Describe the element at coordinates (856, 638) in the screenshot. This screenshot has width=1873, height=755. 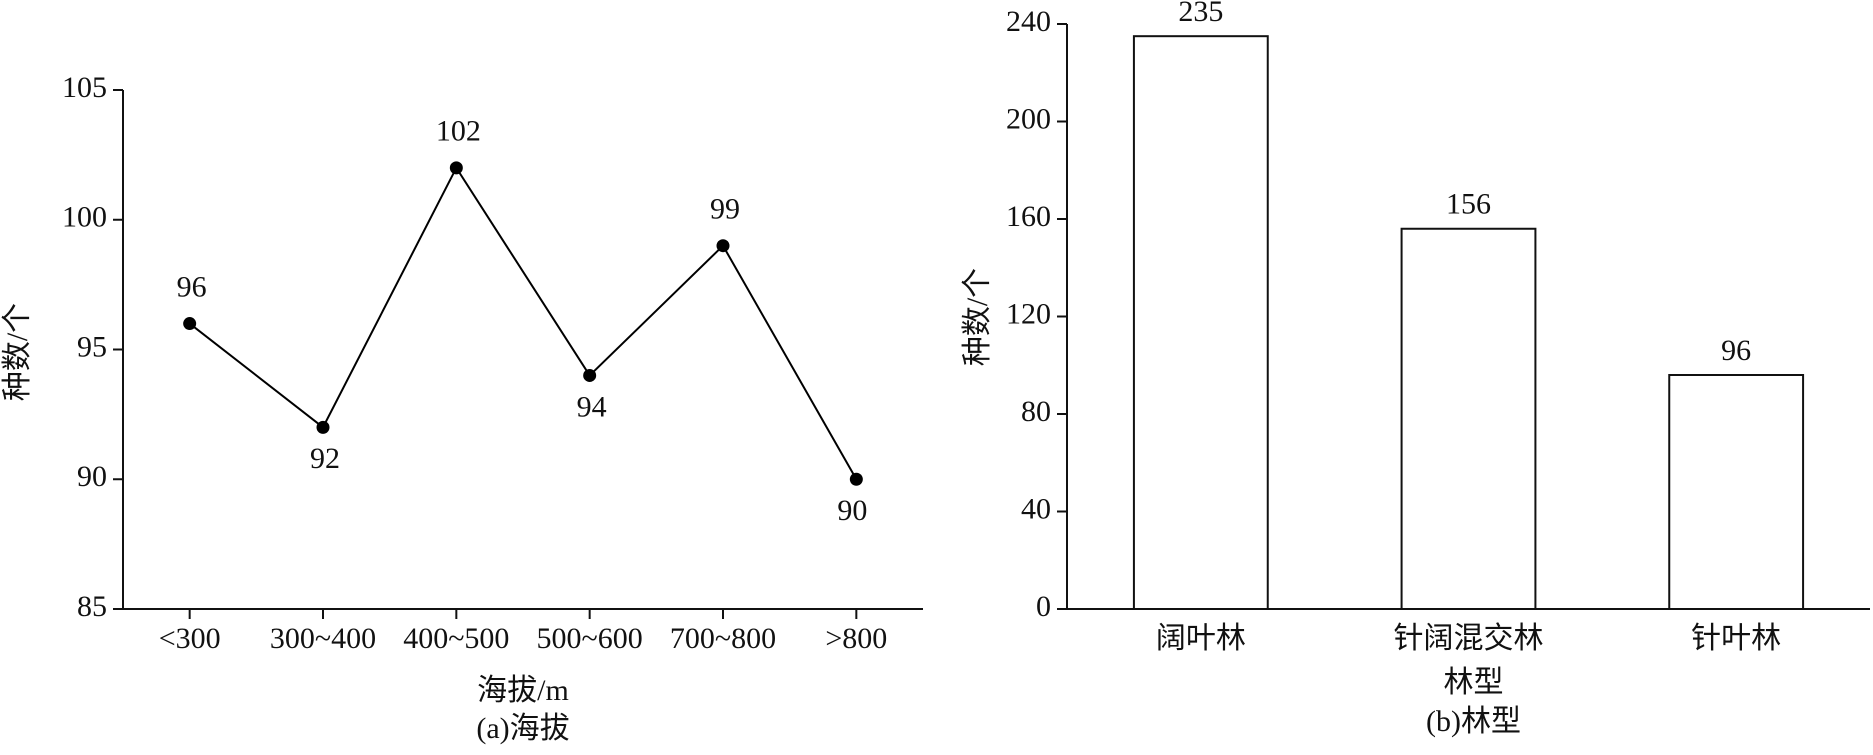
I see `x-tick-label: >800` at that location.